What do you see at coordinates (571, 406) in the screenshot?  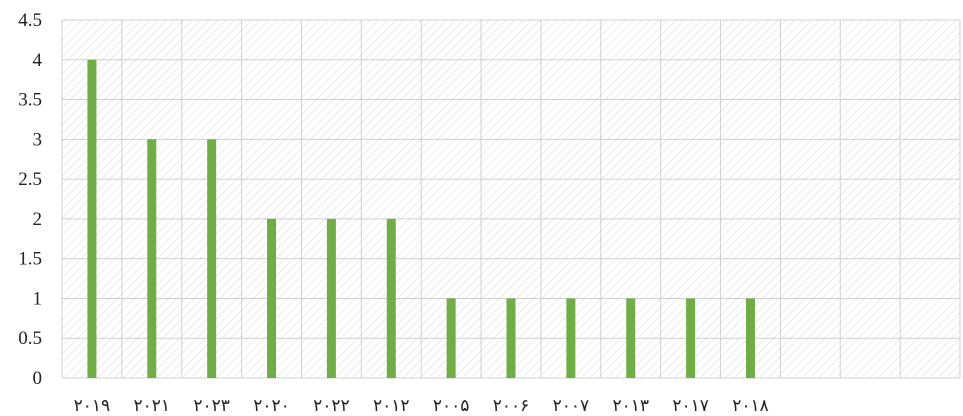 I see `x-tick-label: ۲۰۰۷` at bounding box center [571, 406].